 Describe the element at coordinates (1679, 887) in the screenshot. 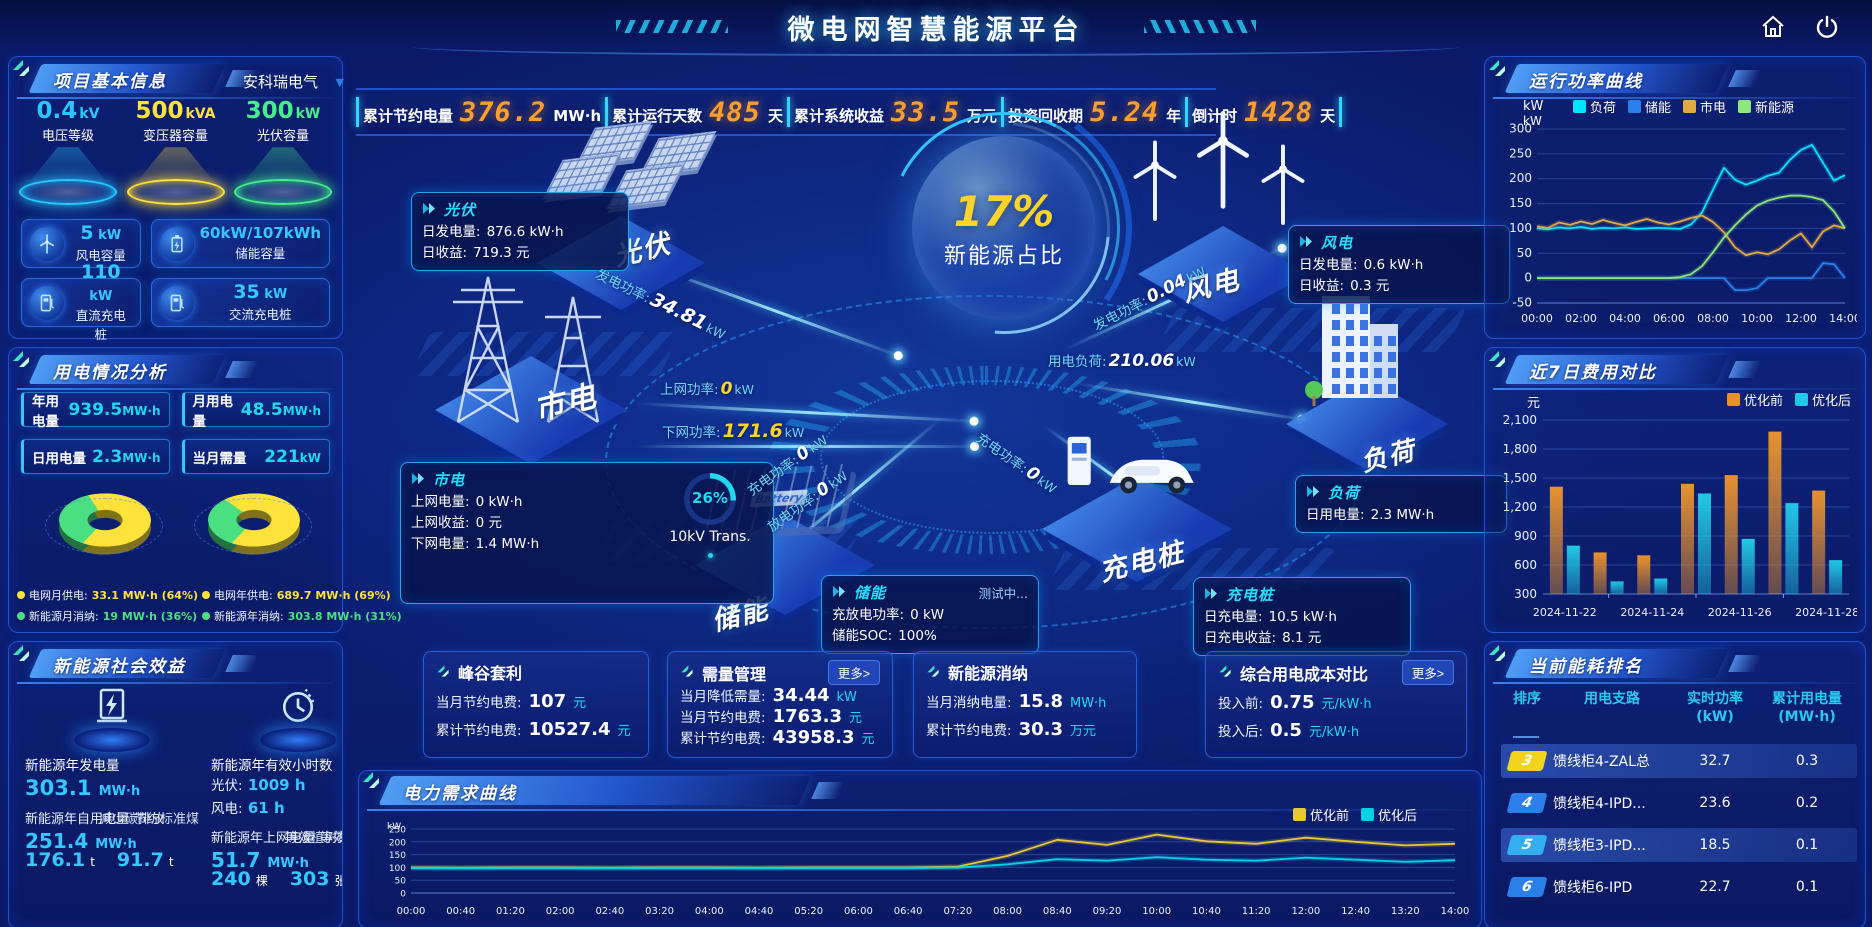

I see `table-row: 6 馈线柜6-IPD 22.7 0.1` at that location.